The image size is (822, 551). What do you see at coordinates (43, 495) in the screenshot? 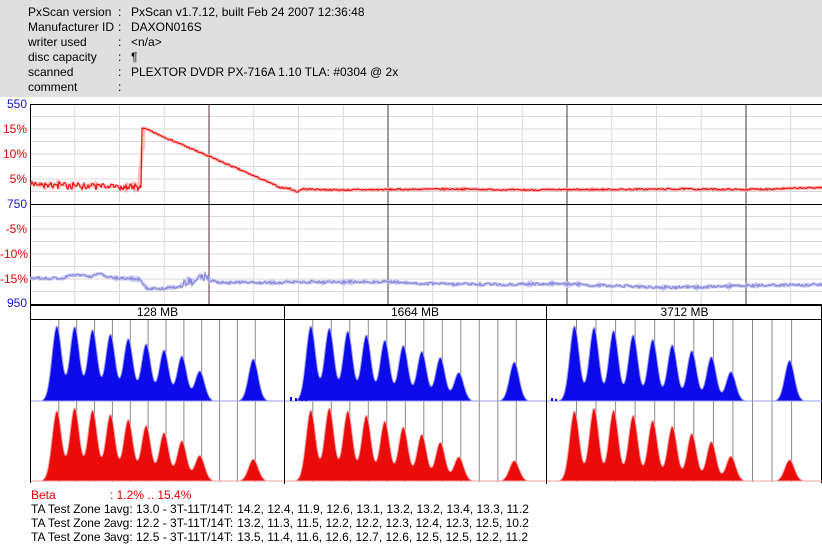
I see `beta-summary-label: Beta` at bounding box center [43, 495].